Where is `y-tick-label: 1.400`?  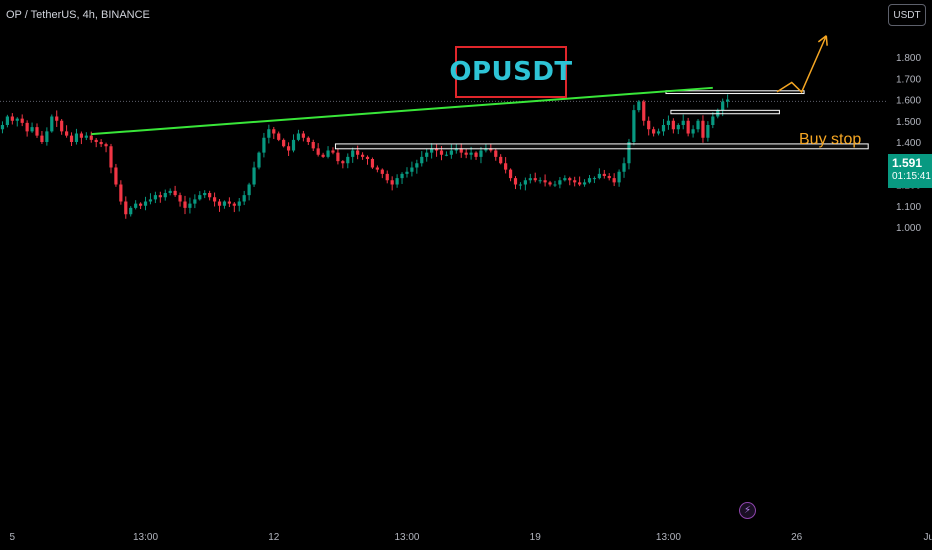
y-tick-label: 1.400 is located at coordinates (908, 143).